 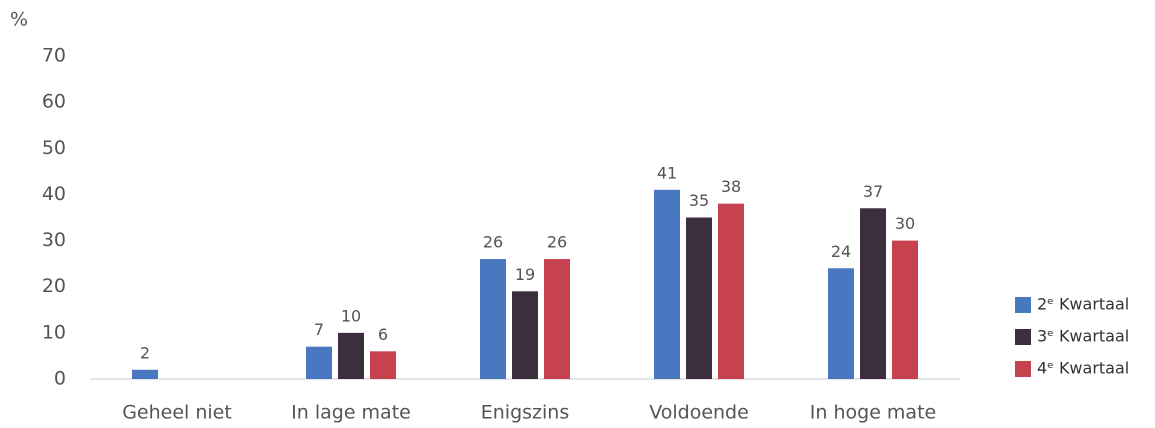 I want to click on value-label: 37, so click(x=873, y=191).